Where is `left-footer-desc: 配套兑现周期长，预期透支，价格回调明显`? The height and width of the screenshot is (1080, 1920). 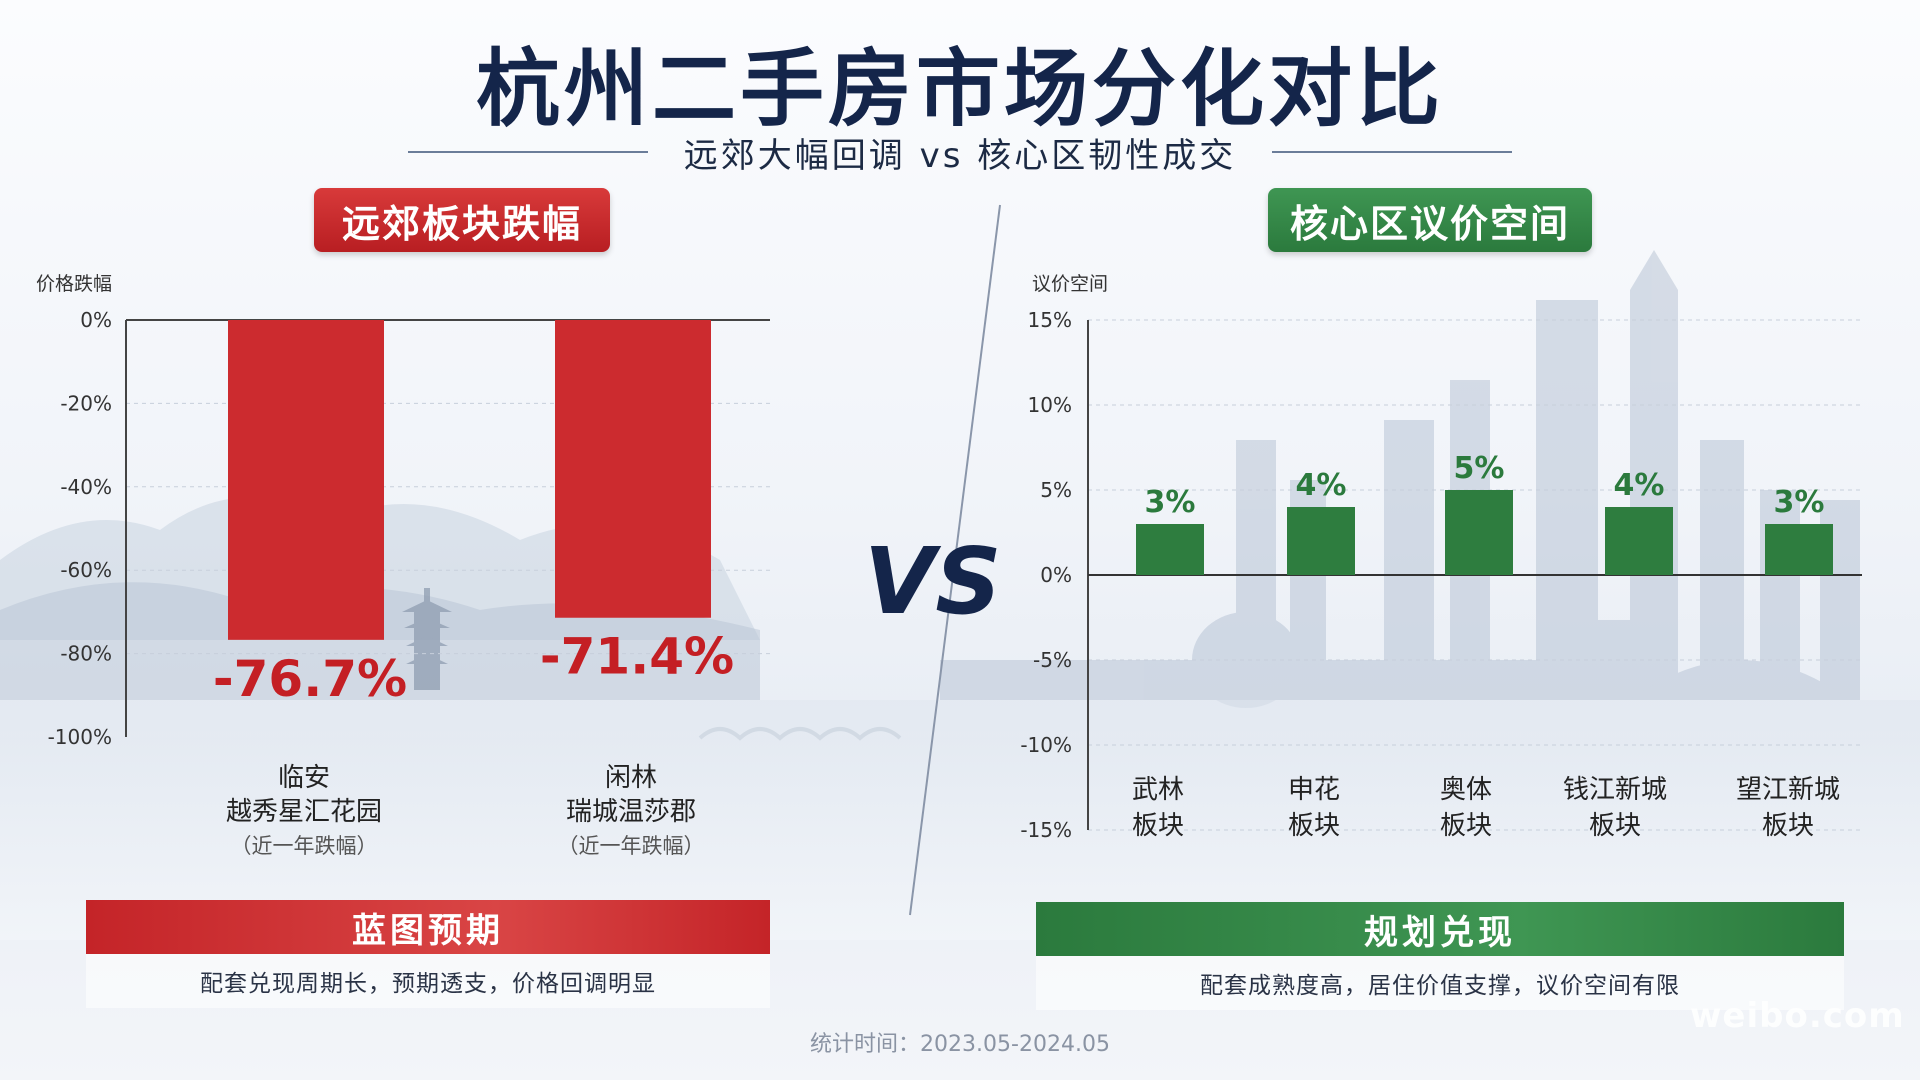
left-footer-desc: 配套兑现周期长，预期透支，价格回调明显 is located at coordinates (428, 981).